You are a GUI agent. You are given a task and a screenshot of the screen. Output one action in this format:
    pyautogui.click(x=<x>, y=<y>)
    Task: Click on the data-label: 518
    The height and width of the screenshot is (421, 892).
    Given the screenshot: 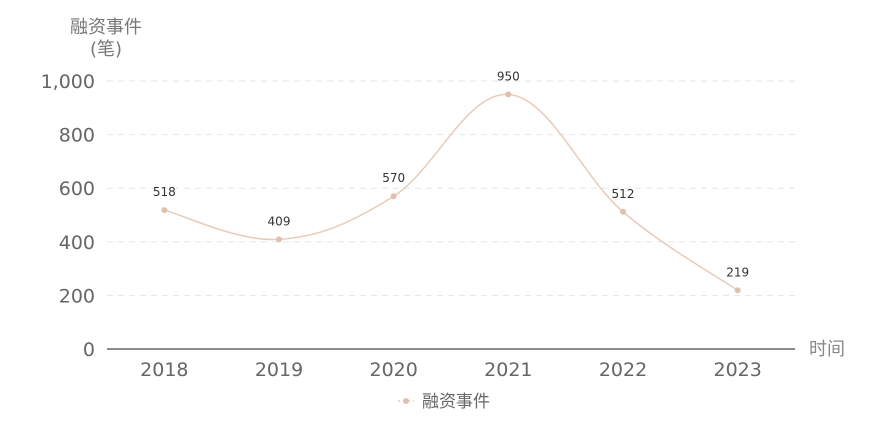 What is the action you would take?
    pyautogui.click(x=164, y=192)
    